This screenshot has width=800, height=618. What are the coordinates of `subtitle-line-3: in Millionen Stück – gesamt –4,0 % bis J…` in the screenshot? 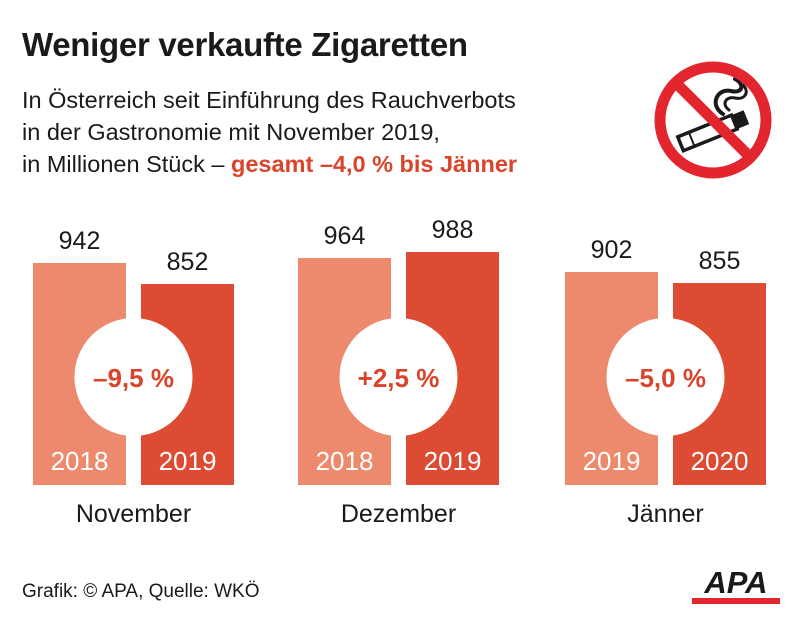 It's located at (269, 164).